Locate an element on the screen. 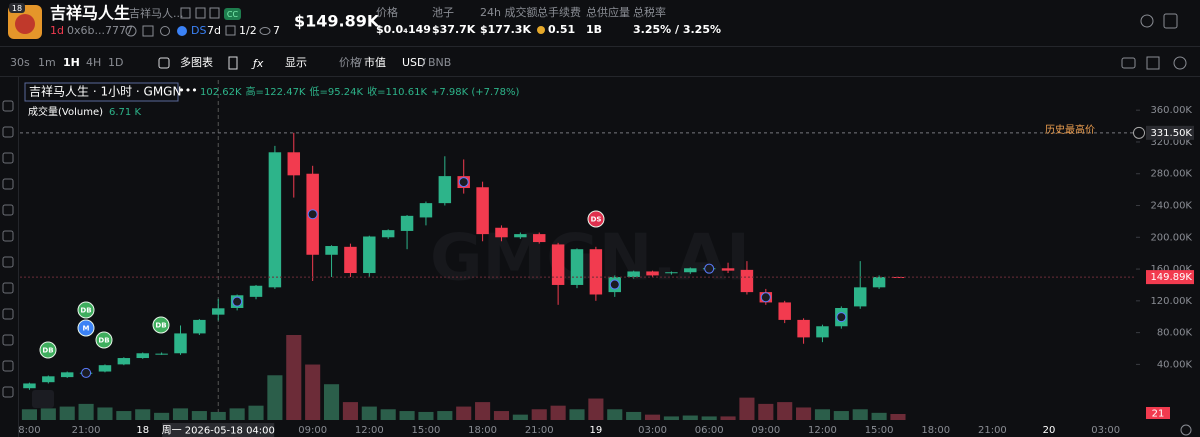 This screenshot has width=1200, height=437. drawing-toolbar is located at coordinates (8, 249).